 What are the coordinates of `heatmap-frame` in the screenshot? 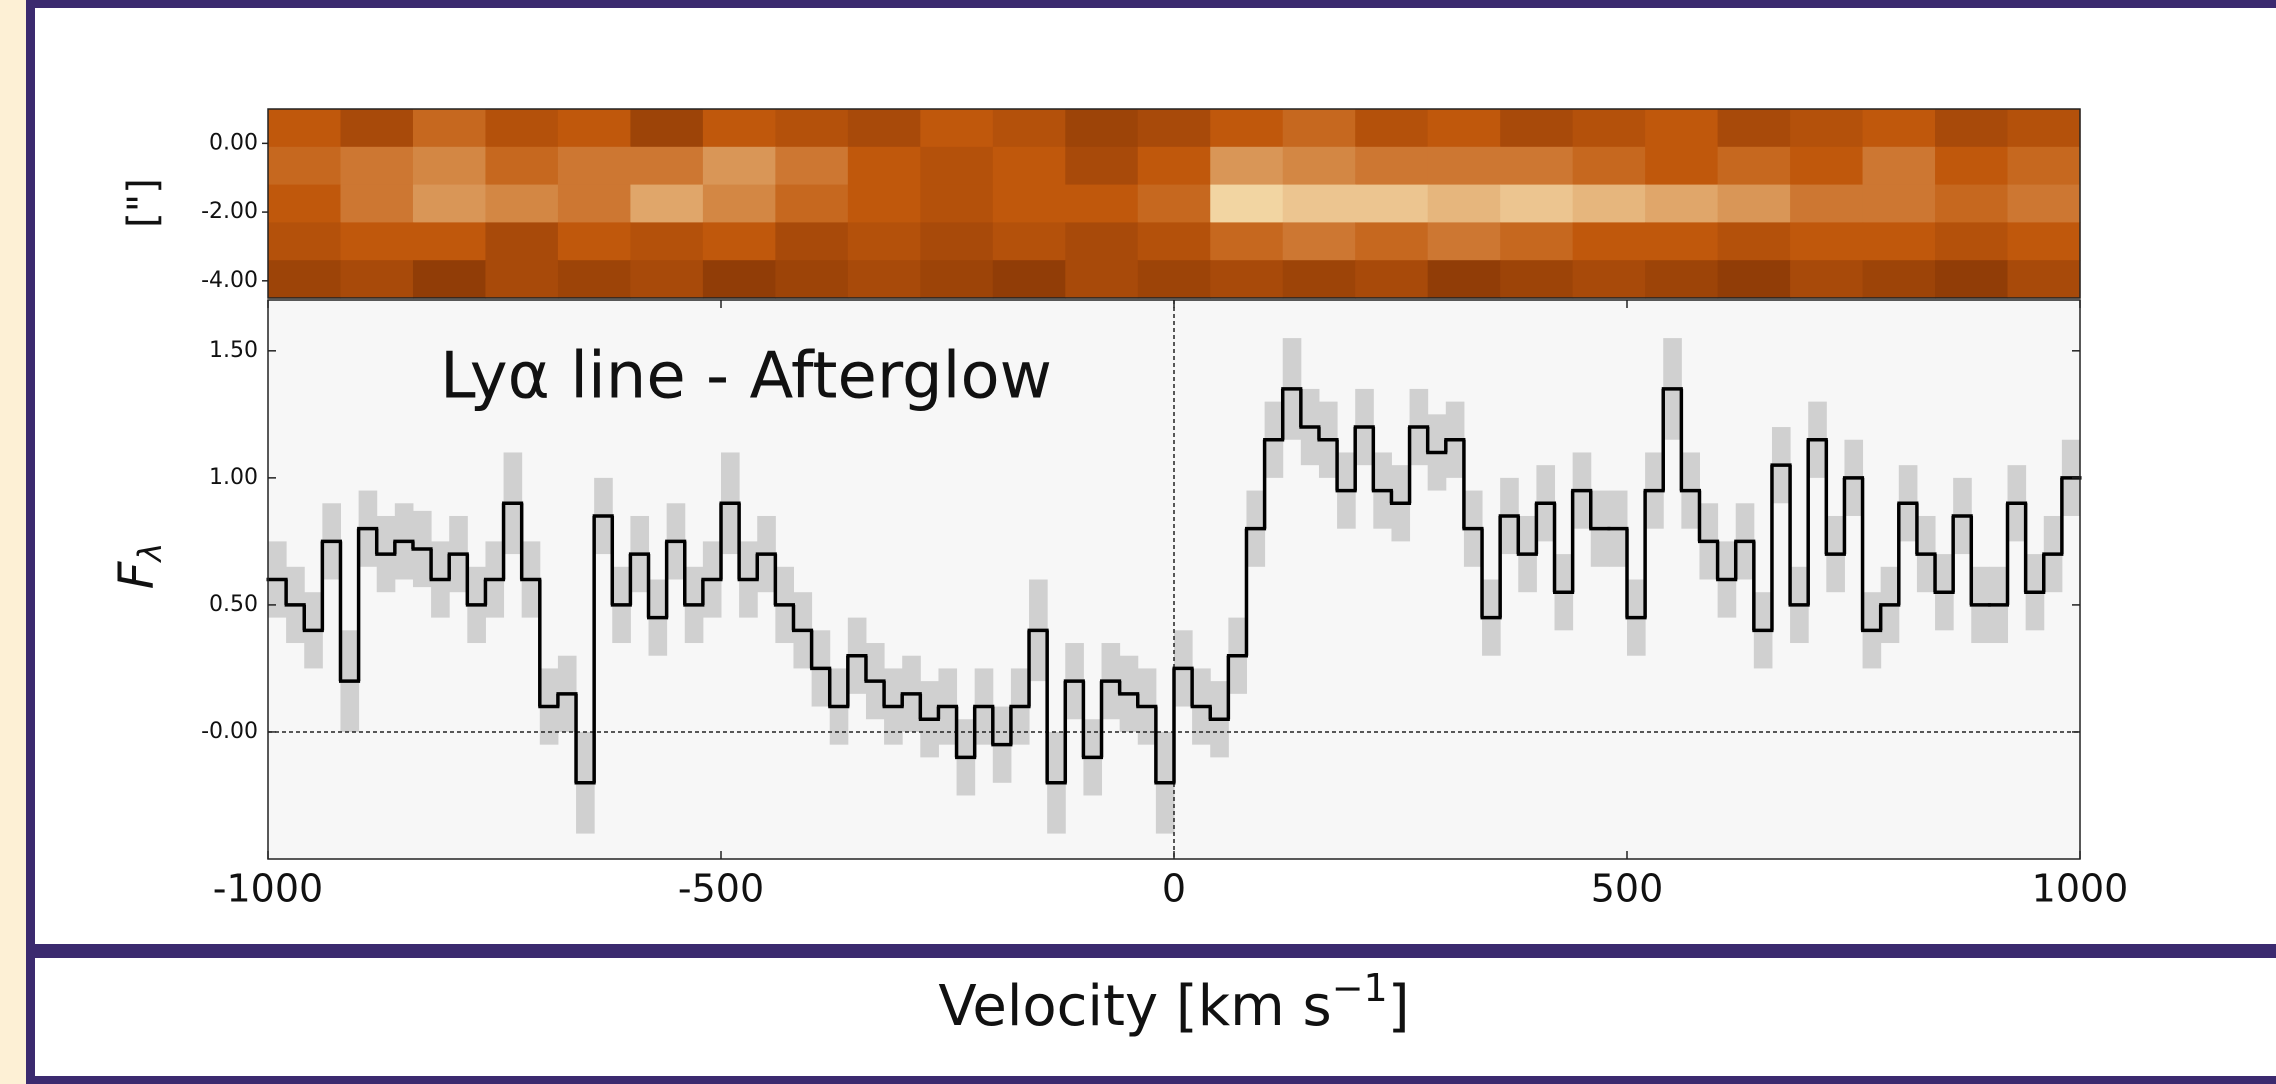 It's located at (1174, 203).